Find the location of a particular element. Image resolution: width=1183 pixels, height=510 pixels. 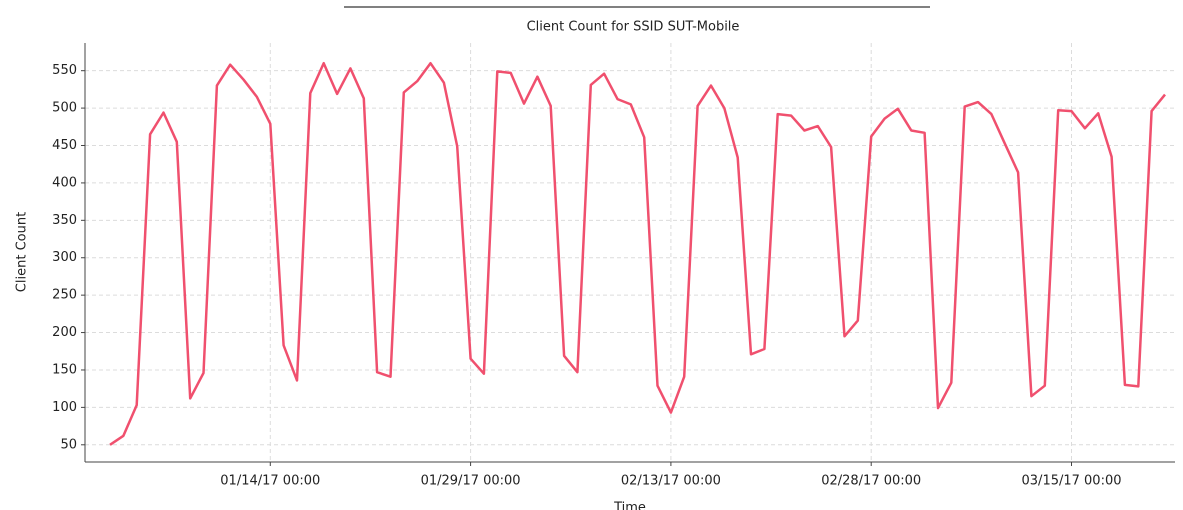

y-tick-label: 250 is located at coordinates (64, 295).